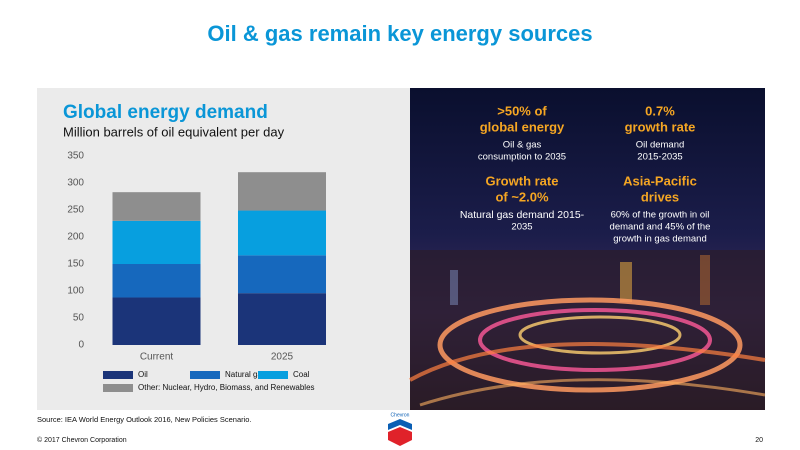  What do you see at coordinates (75, 183) in the screenshot?
I see `y-tick-label: 300` at bounding box center [75, 183].